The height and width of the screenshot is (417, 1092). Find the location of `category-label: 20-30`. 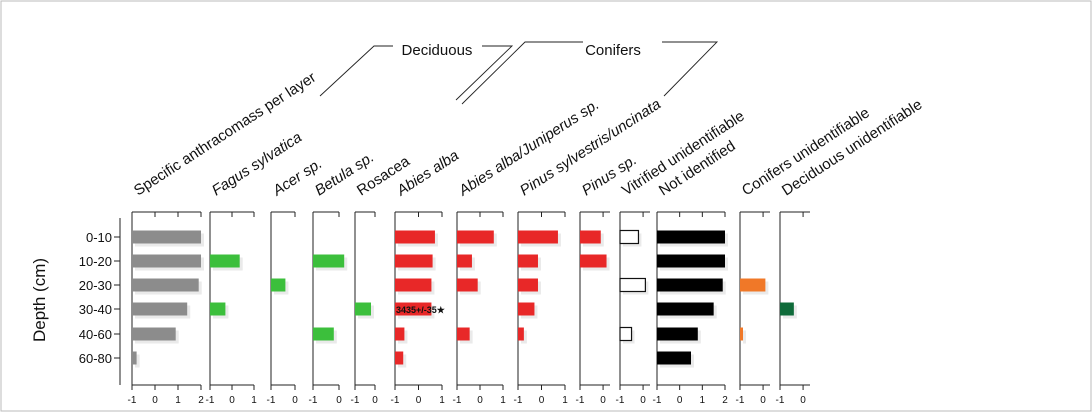

category-label: 20-30 is located at coordinates (95, 285).